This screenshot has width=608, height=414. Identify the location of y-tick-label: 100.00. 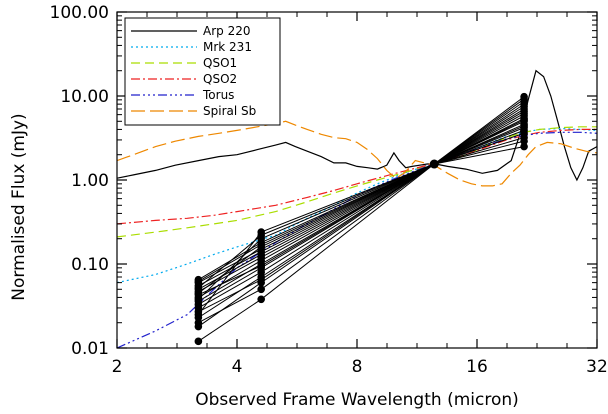
(79, 13).